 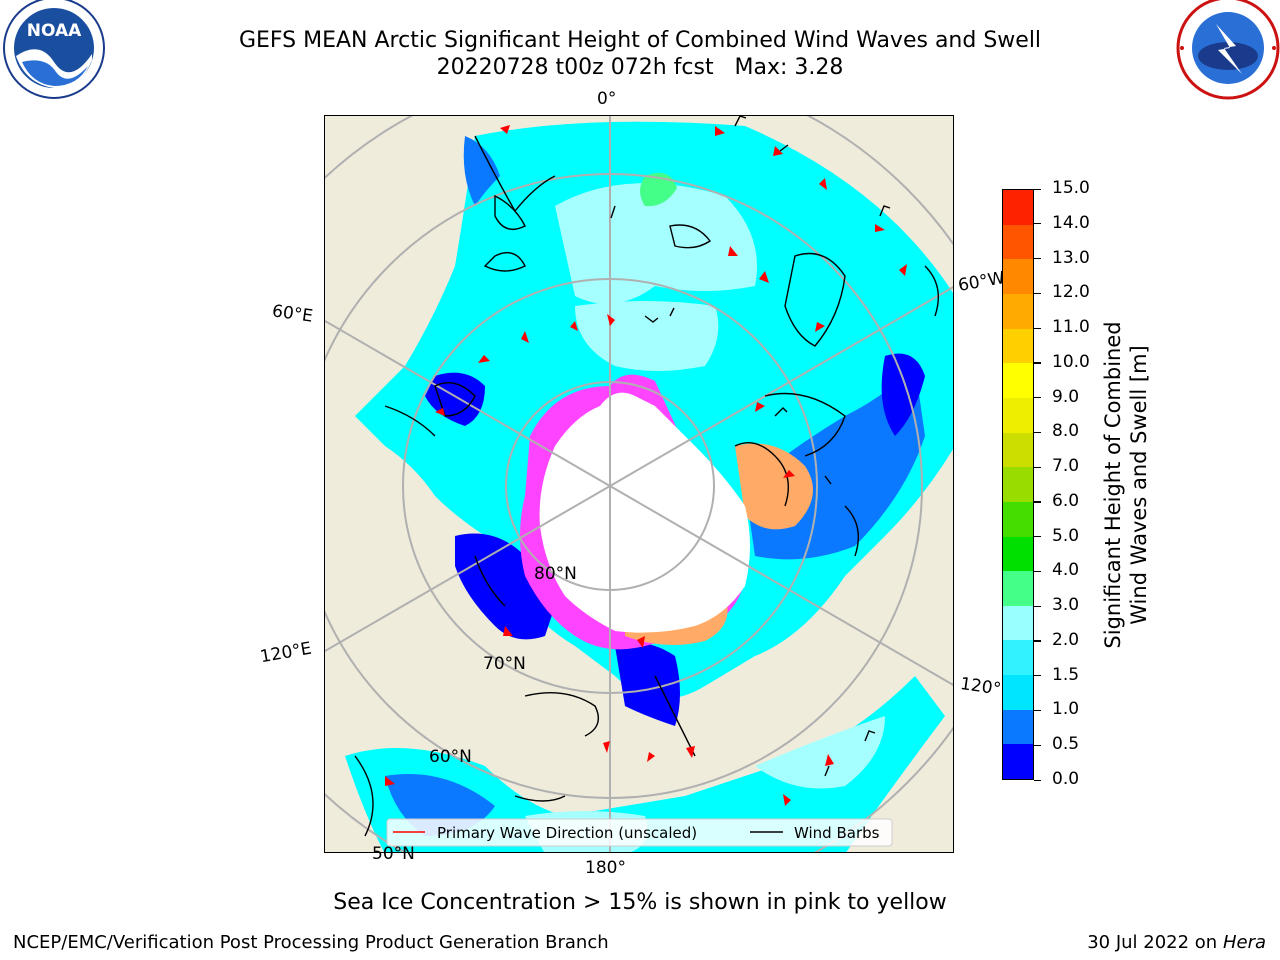 I want to click on parallel-label-70: 70°N, so click(x=504, y=664).